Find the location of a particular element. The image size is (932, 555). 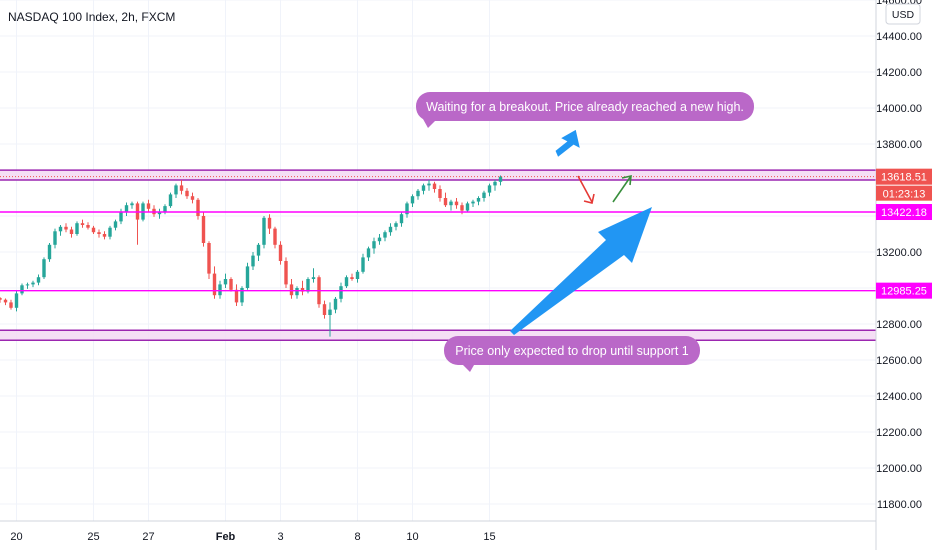

svg-text: 12985.25 is located at coordinates (904, 292).